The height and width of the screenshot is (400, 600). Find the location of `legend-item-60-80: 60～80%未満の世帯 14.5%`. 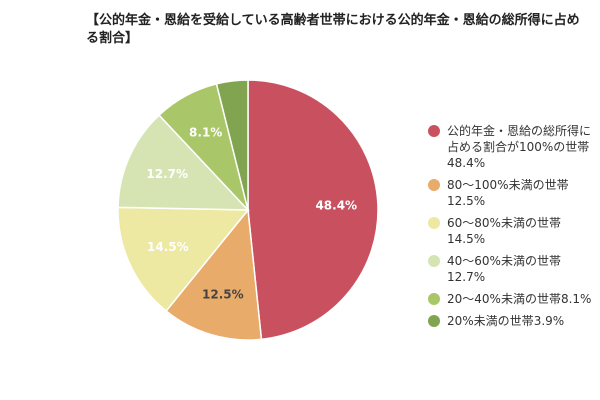

legend-item-60-80: 60～80%未満の世帯 14.5% is located at coordinates (513, 231).